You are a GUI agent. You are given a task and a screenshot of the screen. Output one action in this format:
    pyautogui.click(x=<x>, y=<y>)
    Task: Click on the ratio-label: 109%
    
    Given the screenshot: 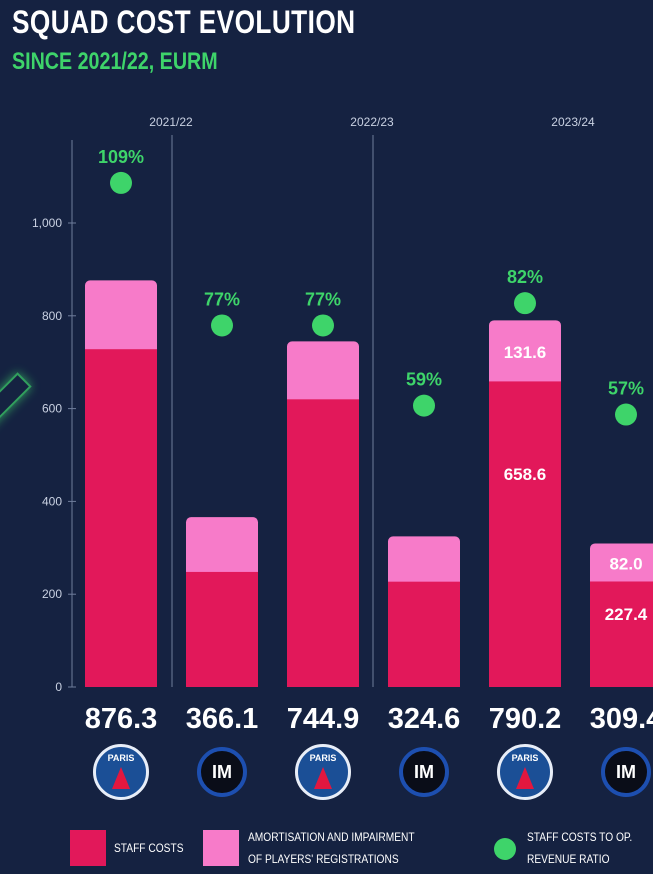 What is the action you would take?
    pyautogui.click(x=121, y=157)
    